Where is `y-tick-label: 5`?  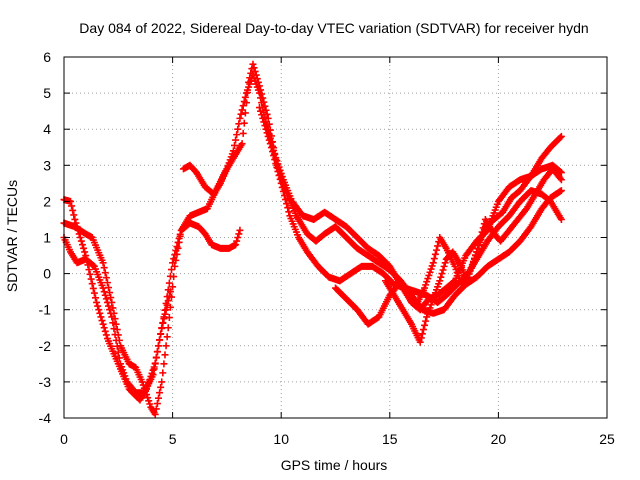
y-tick-label: 5 is located at coordinates (47, 93).